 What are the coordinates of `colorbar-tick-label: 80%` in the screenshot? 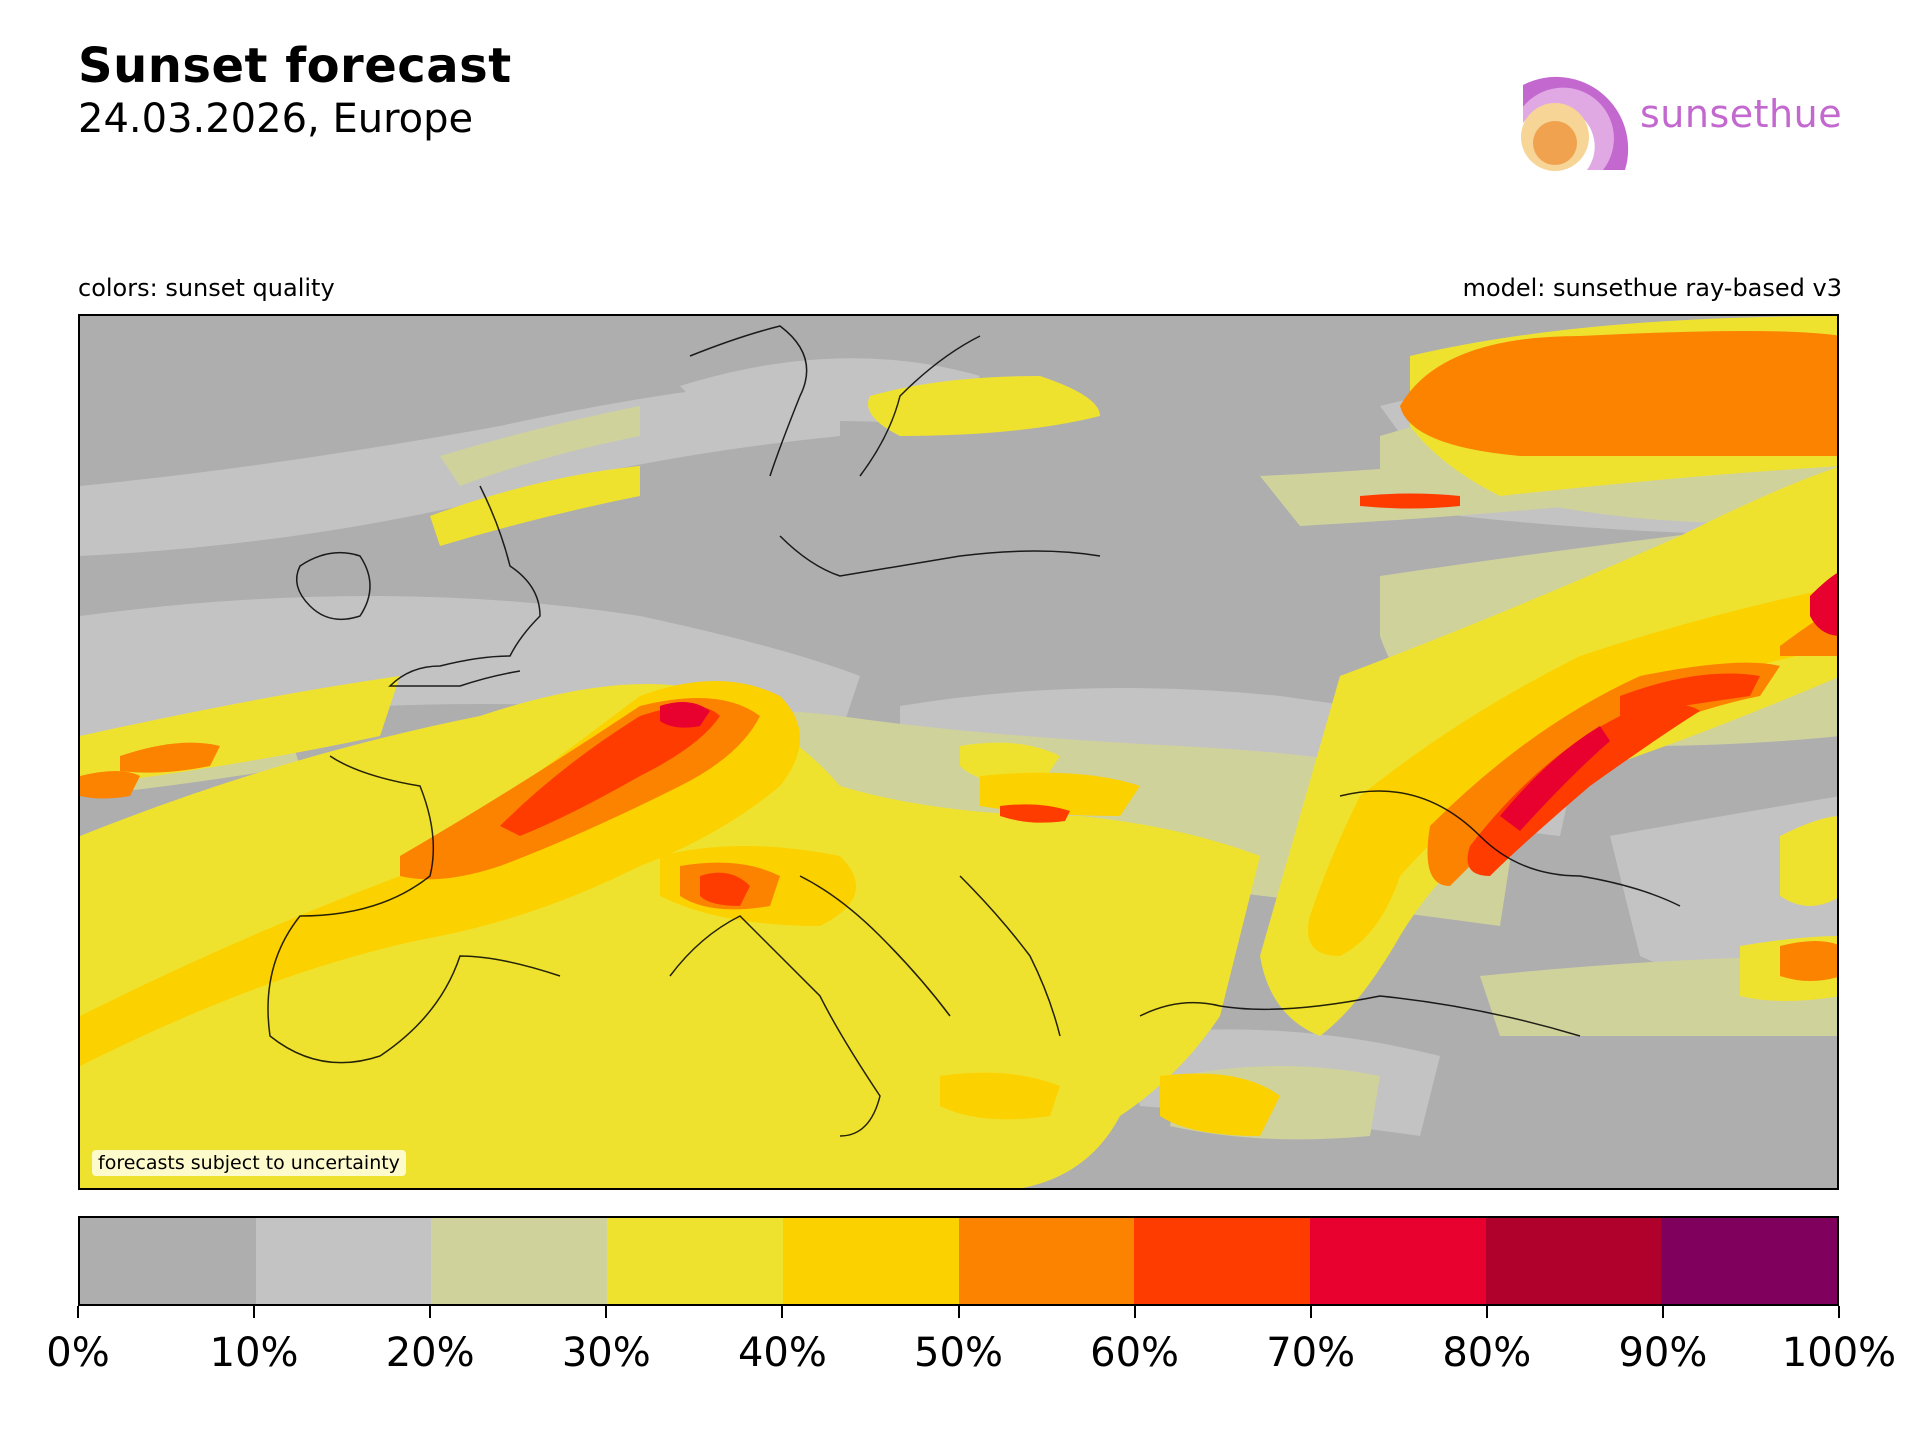 It's located at (1487, 1353).